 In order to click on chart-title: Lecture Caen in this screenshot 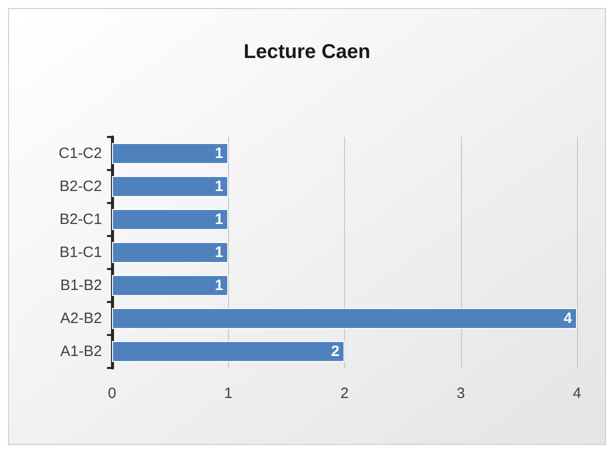, I will do `click(307, 52)`.